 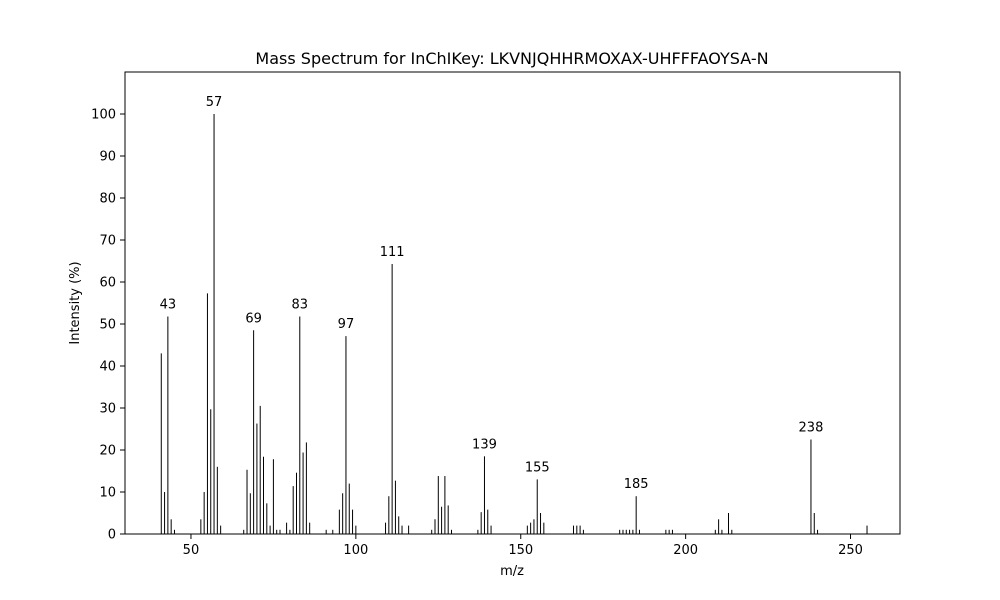 I want to click on peak-label-185: 185, so click(x=636, y=484).